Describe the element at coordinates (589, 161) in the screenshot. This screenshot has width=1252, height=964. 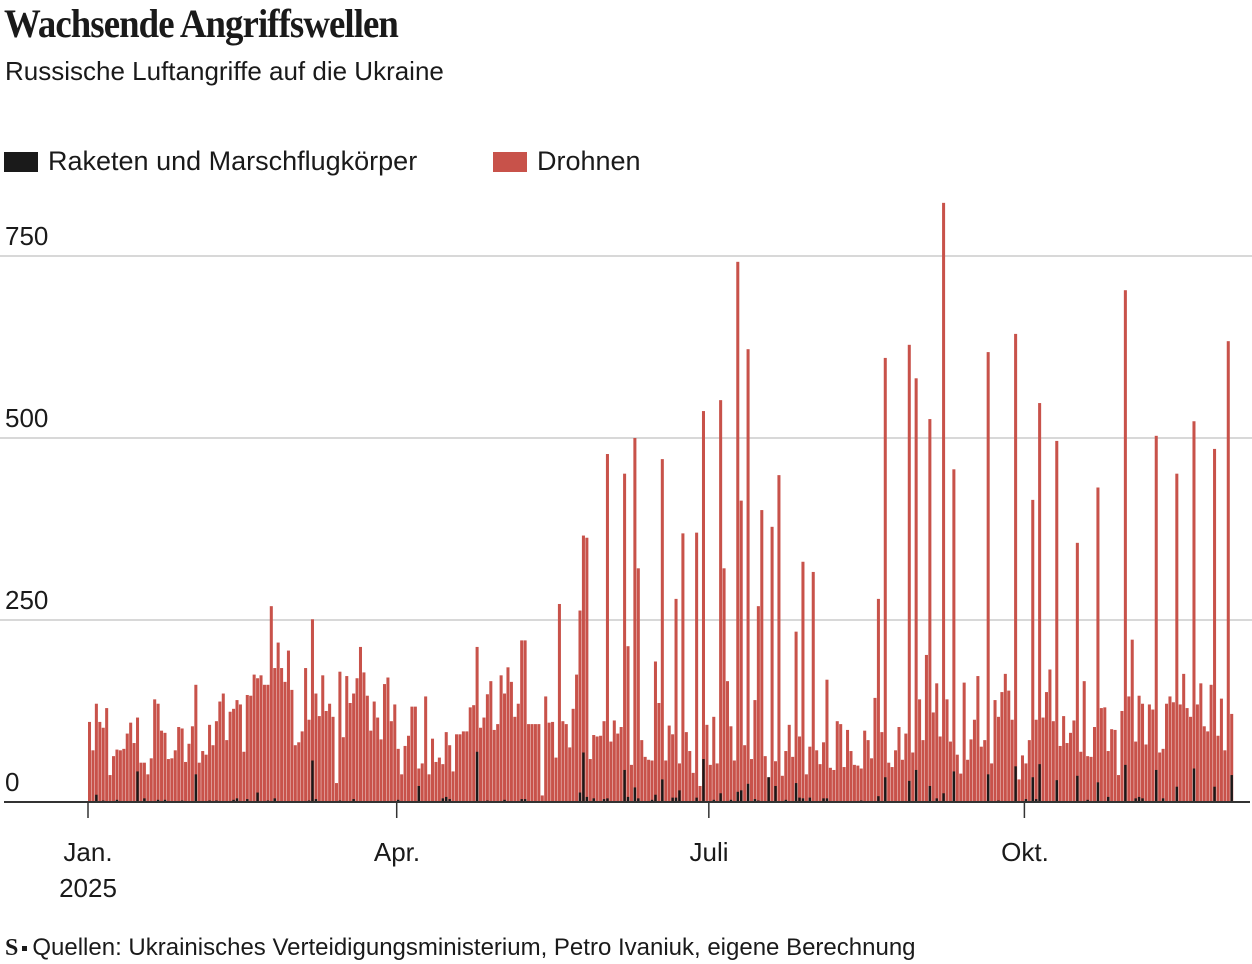
I see `legend-label-drones: Drohnen` at that location.